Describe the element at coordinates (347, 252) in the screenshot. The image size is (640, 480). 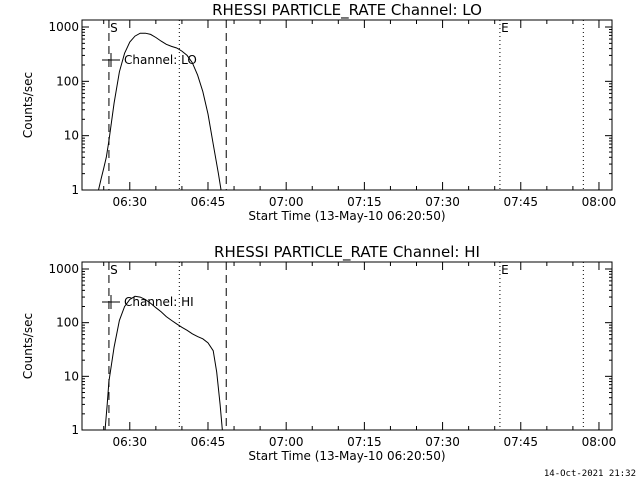
I see `chart-title: RHESSI PARTICLE_RATE Channel: HI` at that location.